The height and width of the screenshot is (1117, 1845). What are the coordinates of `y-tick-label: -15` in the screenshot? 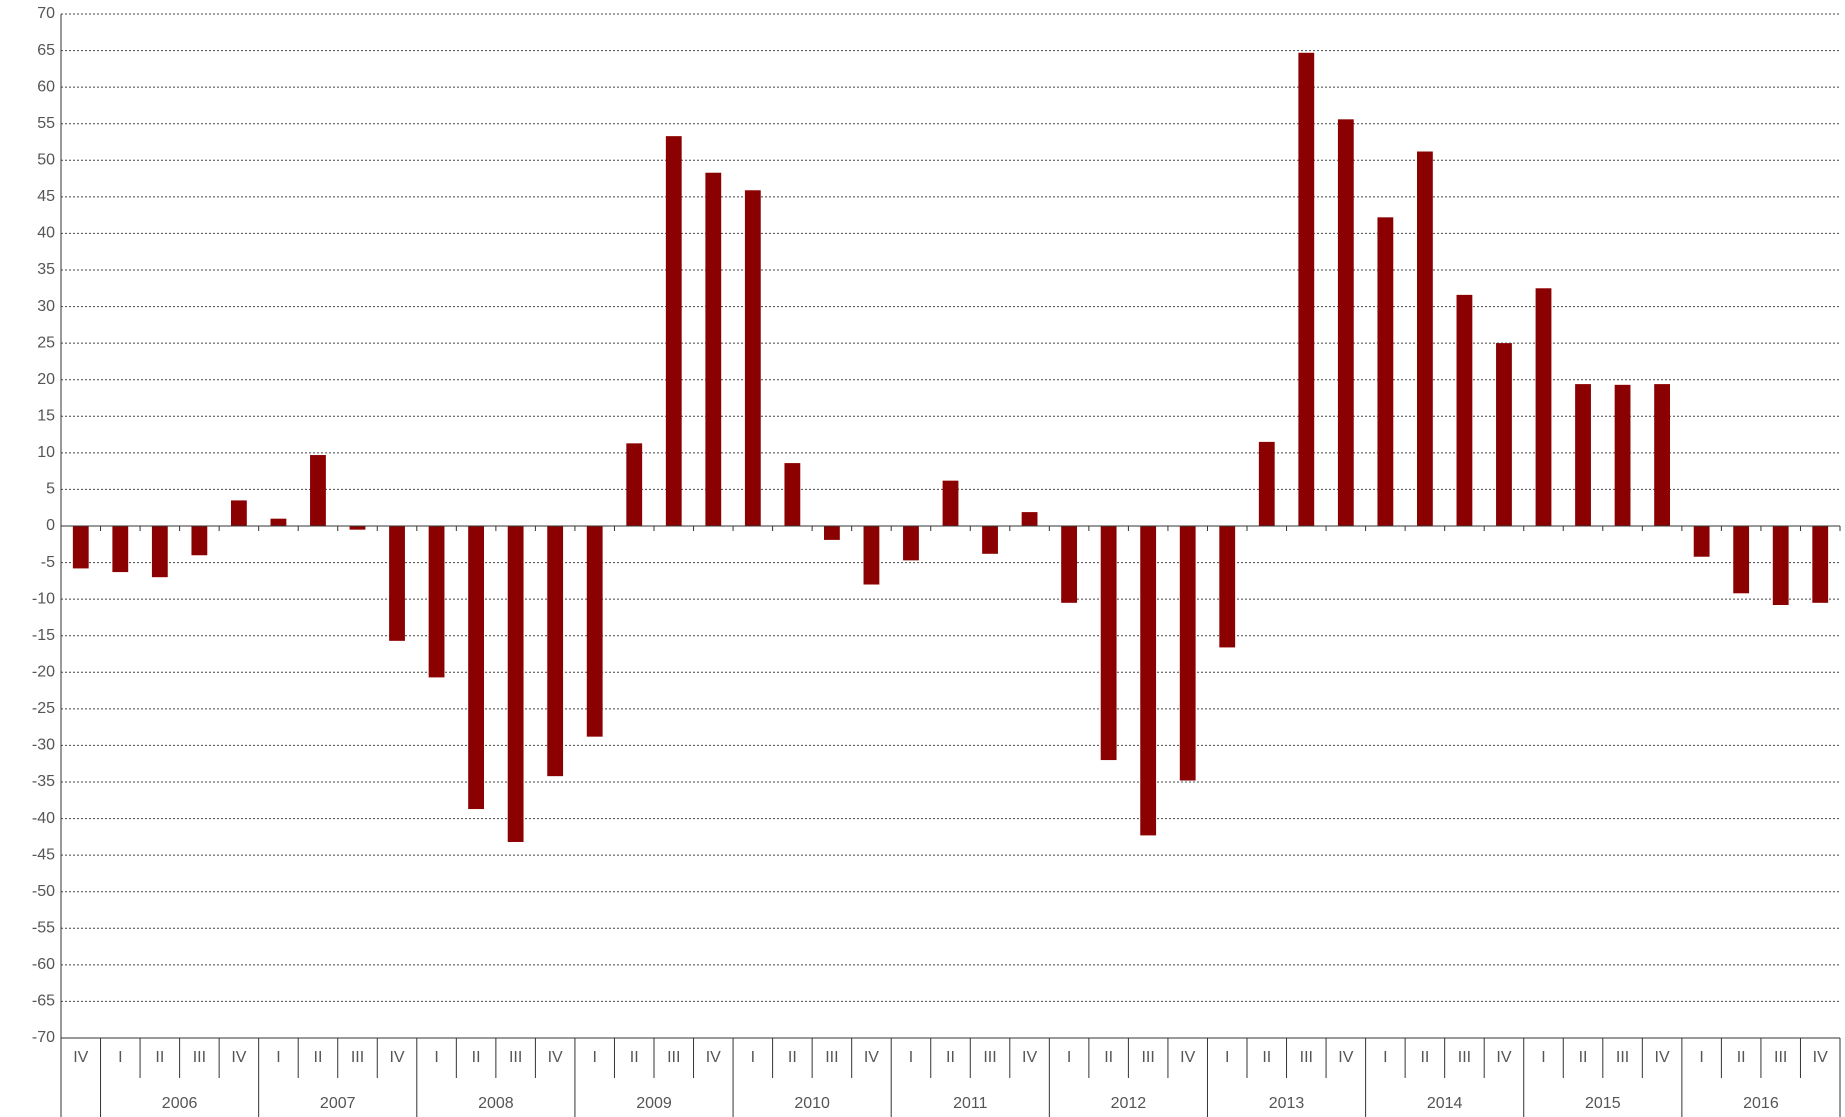 It's located at (43, 635).